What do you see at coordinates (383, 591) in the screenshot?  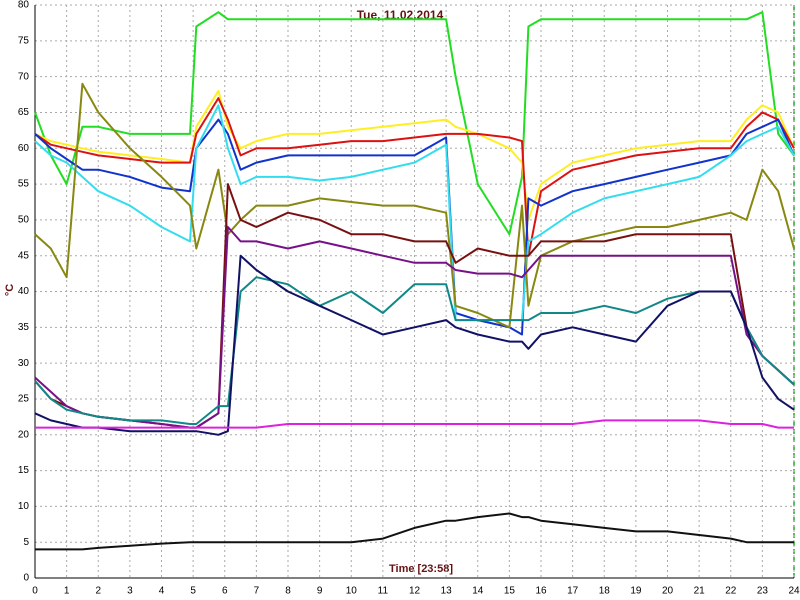 I see `x-tick-label: 11` at bounding box center [383, 591].